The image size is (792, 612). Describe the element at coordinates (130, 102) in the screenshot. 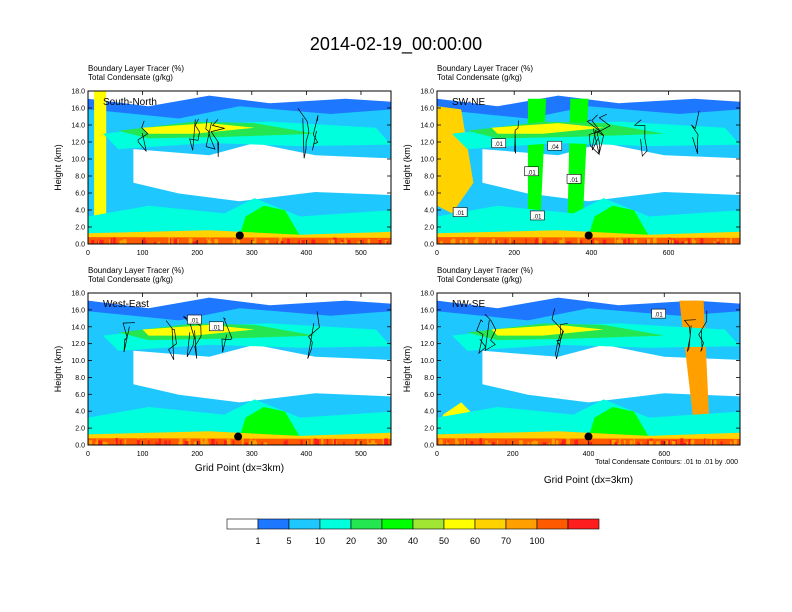

I see `panel-label: South-North` at that location.